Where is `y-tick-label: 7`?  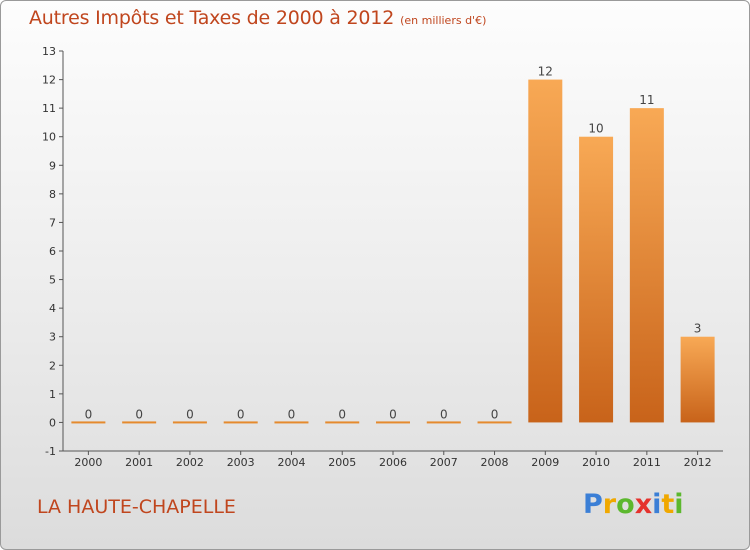
y-tick-label: 7 is located at coordinates (52, 222).